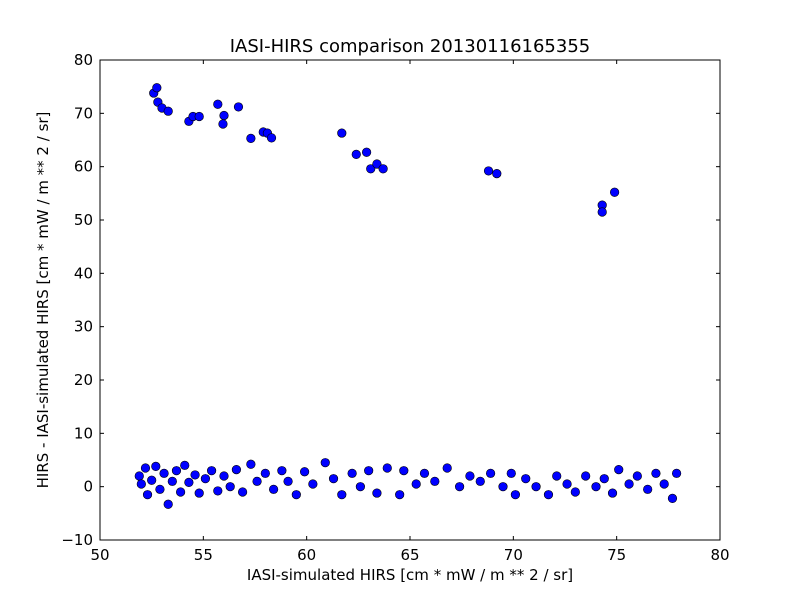 Image resolution: width=800 pixels, height=600 pixels. Describe the element at coordinates (616, 555) in the screenshot. I see `x-tick-label: 75` at that location.